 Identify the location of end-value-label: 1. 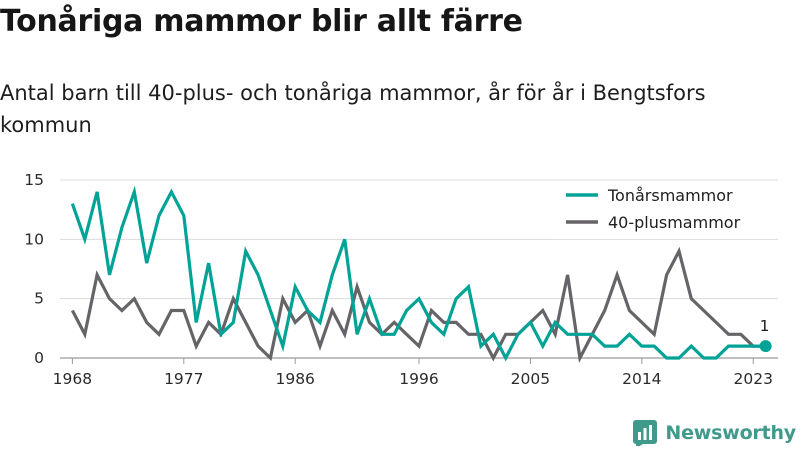
(765, 326).